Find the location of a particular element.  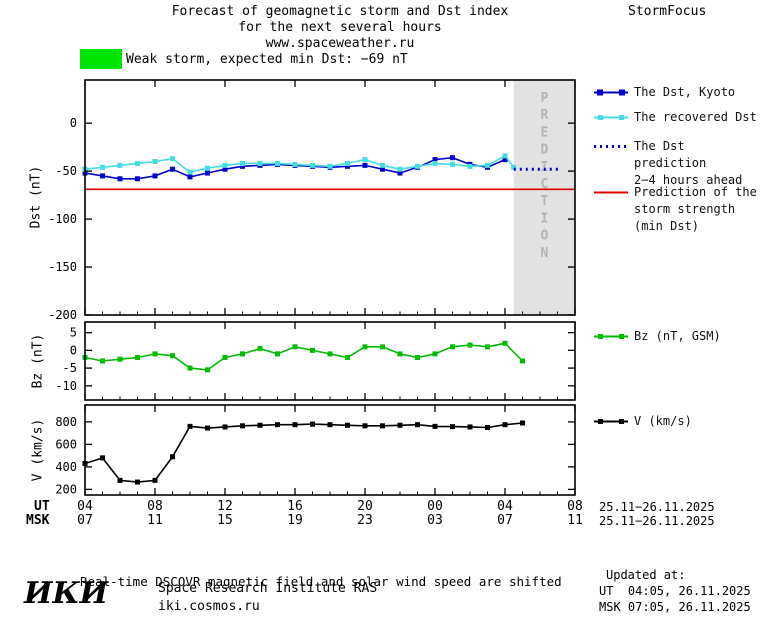

svg-text: C is located at coordinates (544, 184).